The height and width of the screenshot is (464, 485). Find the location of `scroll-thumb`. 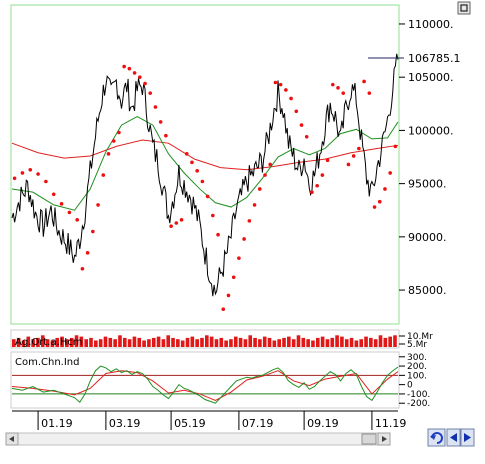

scroll-thumb is located at coordinates (369, 439).